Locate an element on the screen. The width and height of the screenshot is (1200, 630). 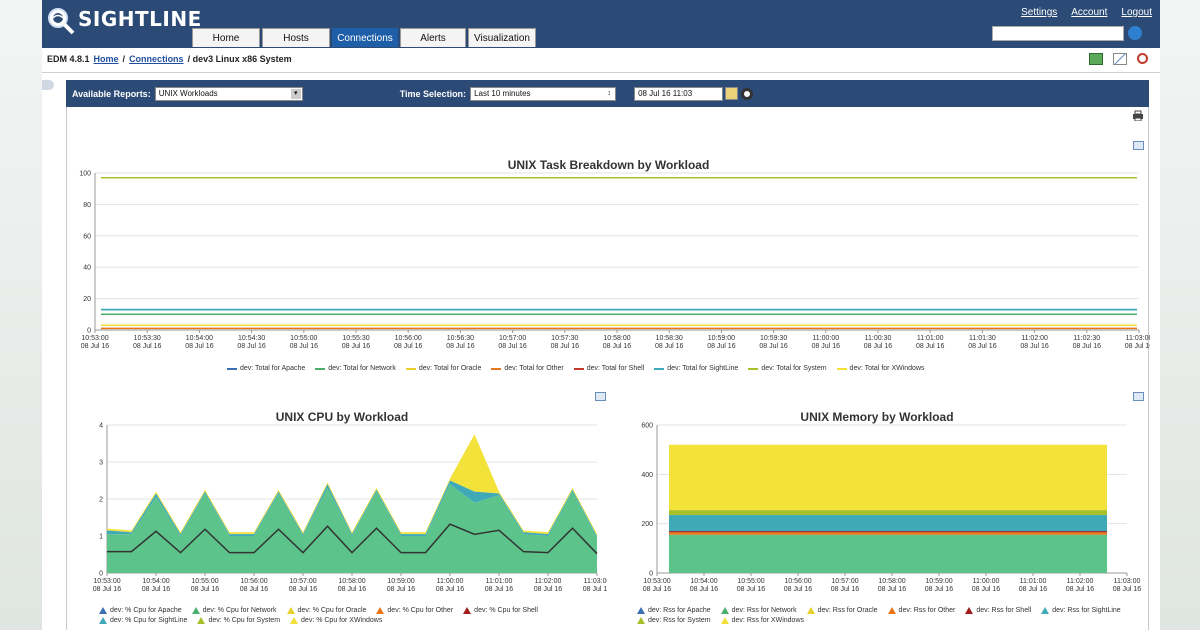
x-tick-label: 10:56:30 is located at coordinates (460, 338).